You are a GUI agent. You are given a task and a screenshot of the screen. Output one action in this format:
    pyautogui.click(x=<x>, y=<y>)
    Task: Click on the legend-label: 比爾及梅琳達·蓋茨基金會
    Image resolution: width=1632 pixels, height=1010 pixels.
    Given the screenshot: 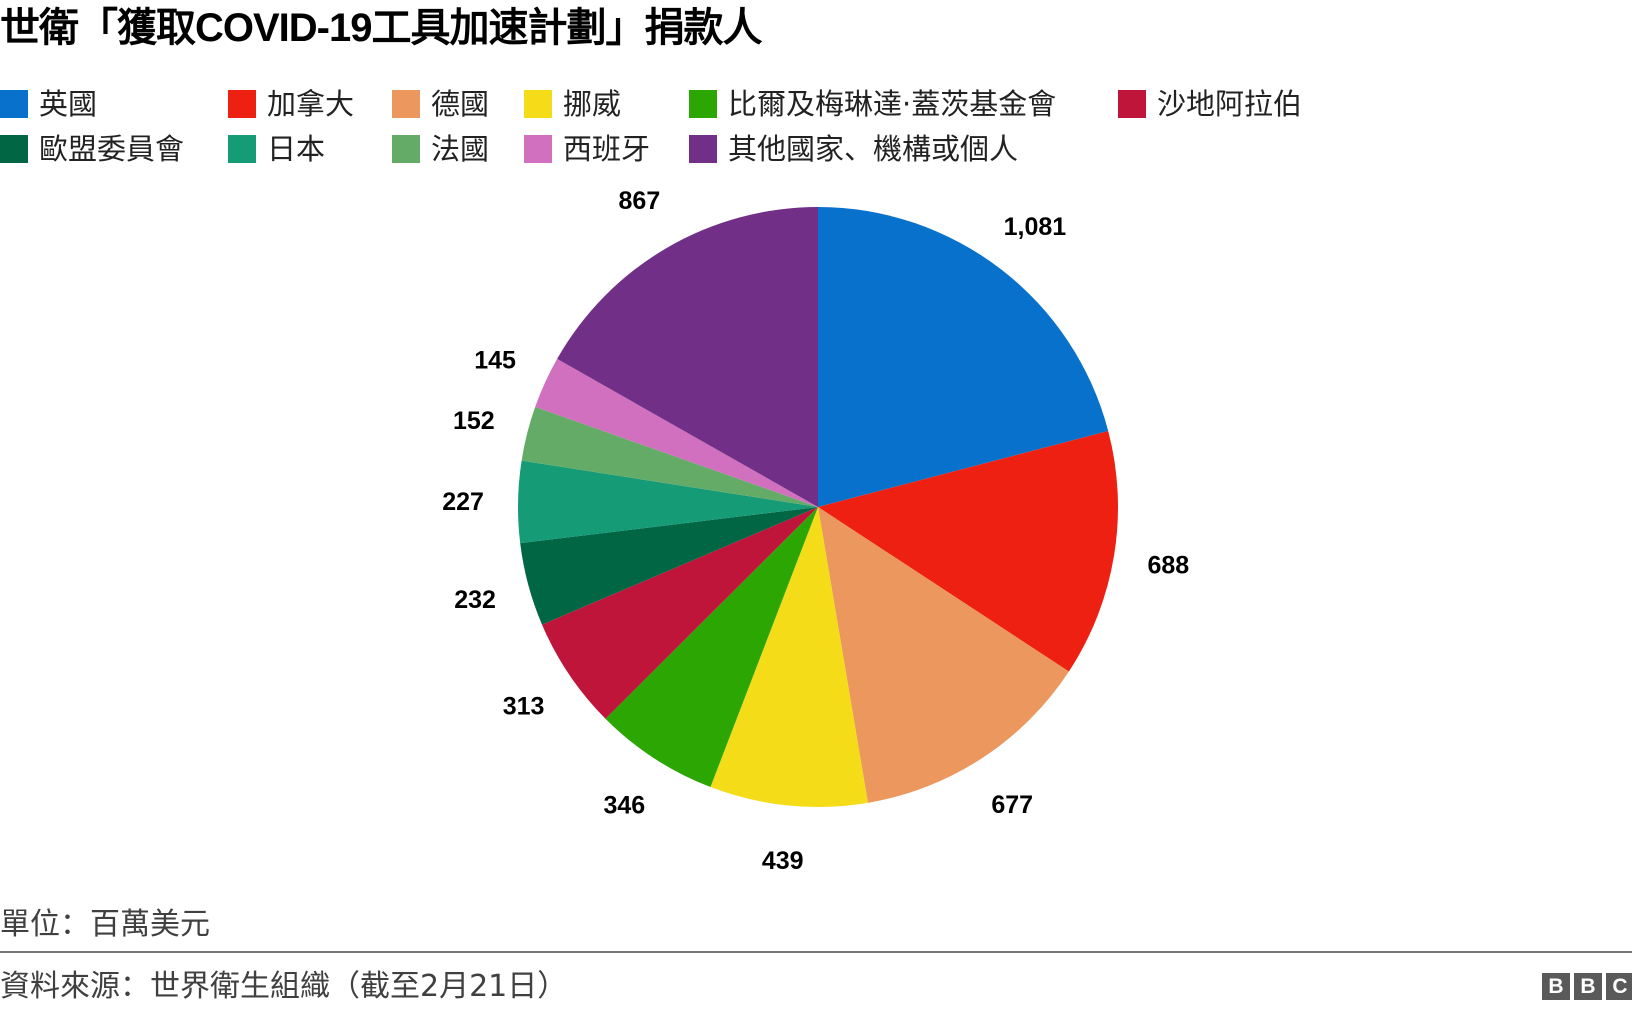 What is the action you would take?
    pyautogui.click(x=892, y=104)
    